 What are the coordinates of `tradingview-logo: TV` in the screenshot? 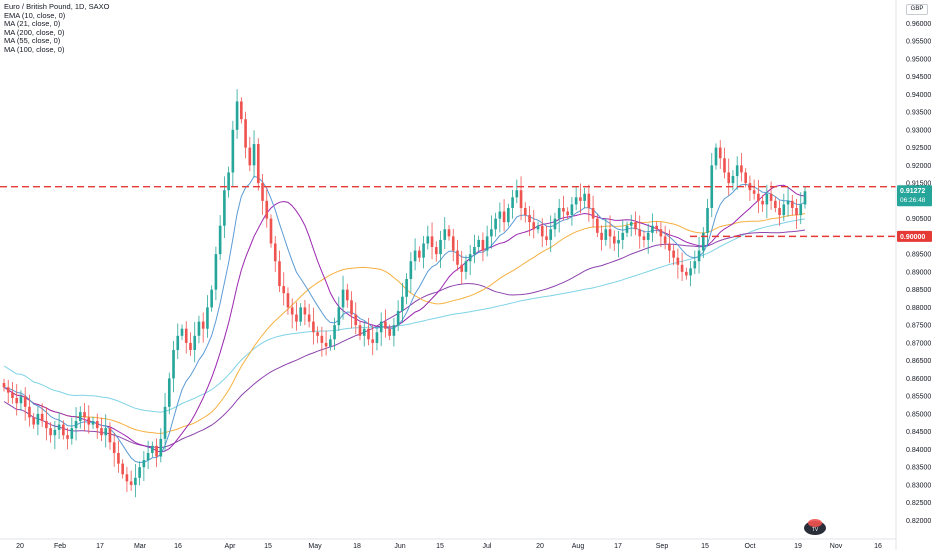 It's located at (815, 527).